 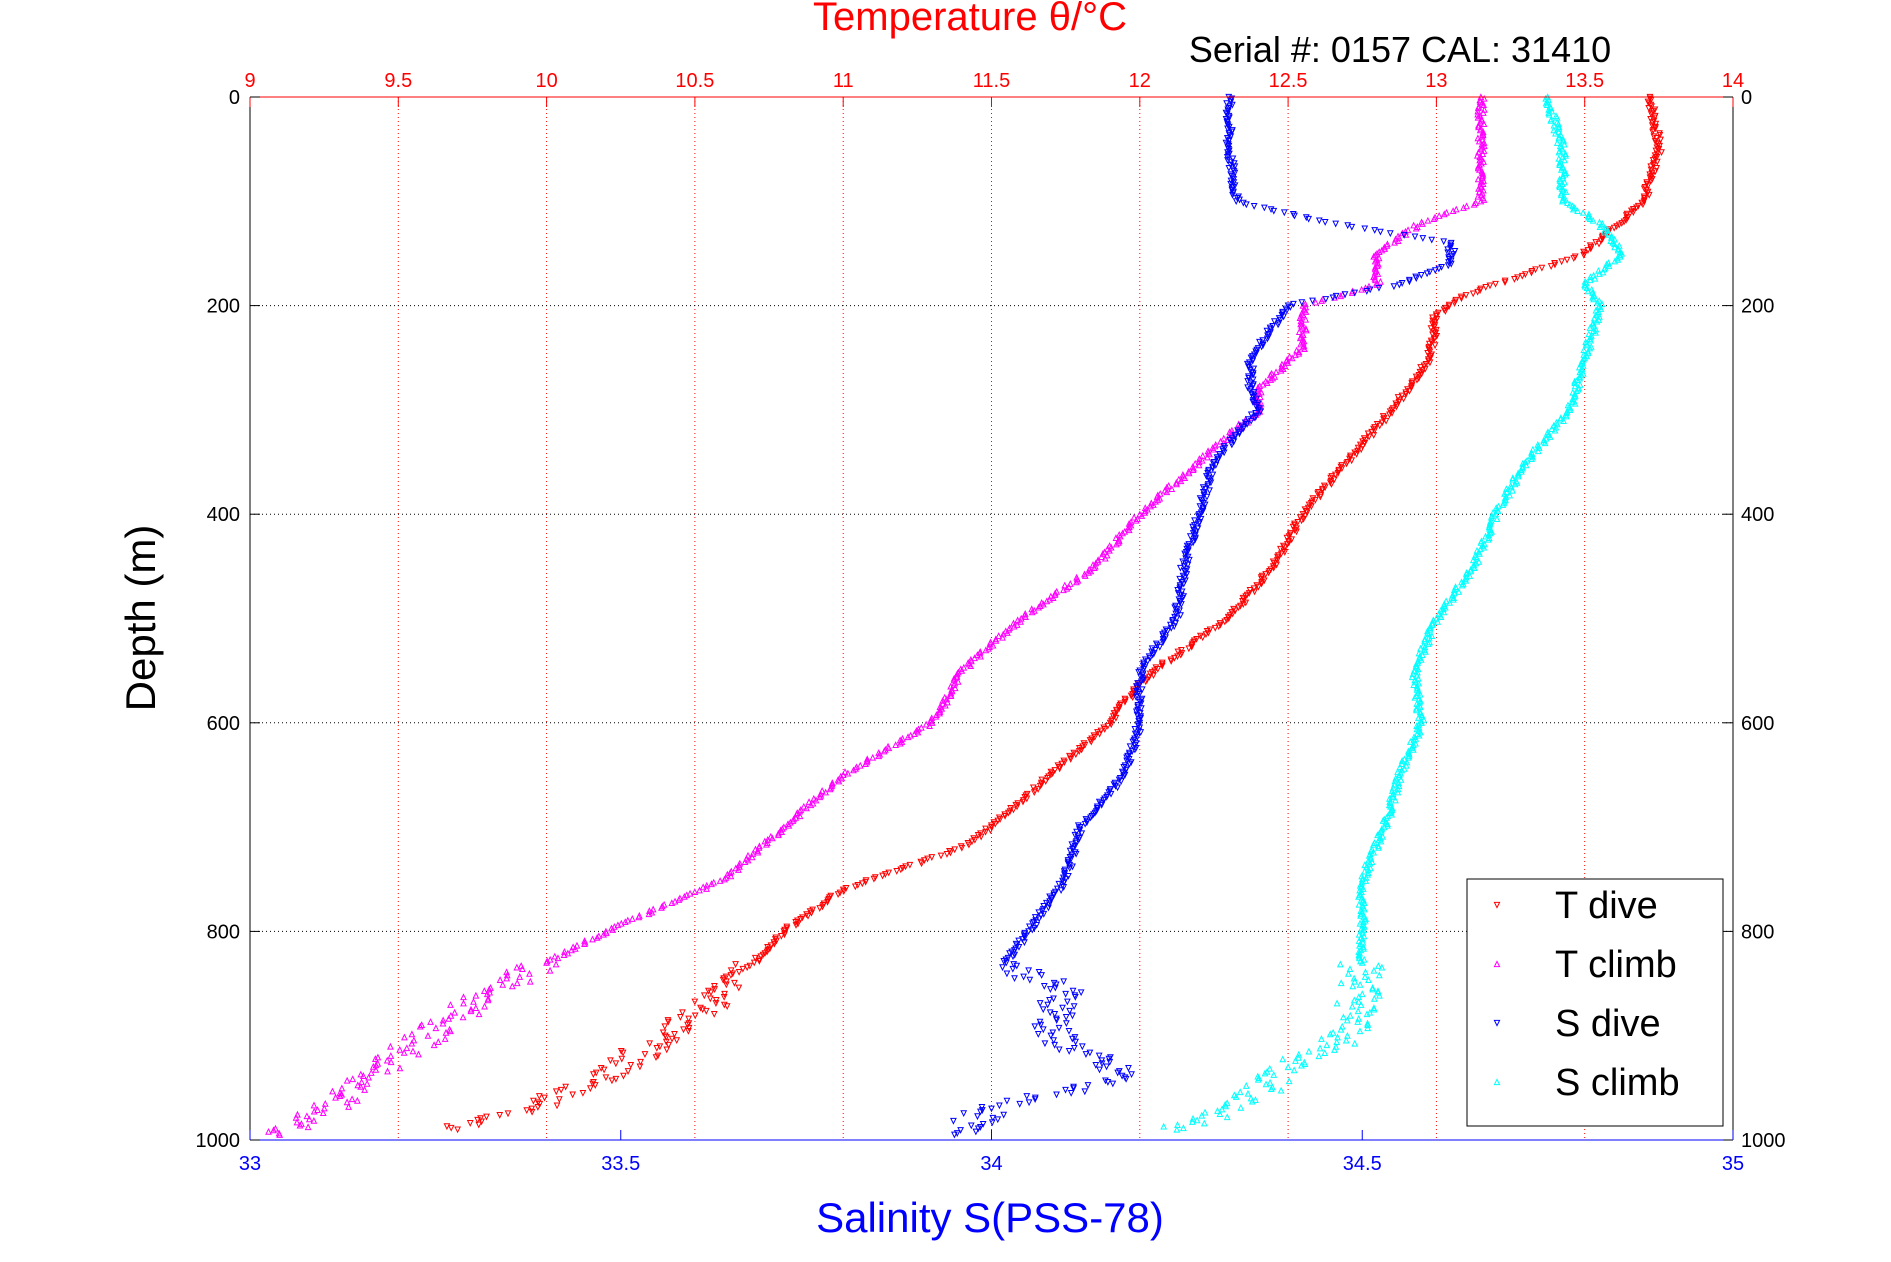 What do you see at coordinates (1497, 964) in the screenshot?
I see `legend-marker` at bounding box center [1497, 964].